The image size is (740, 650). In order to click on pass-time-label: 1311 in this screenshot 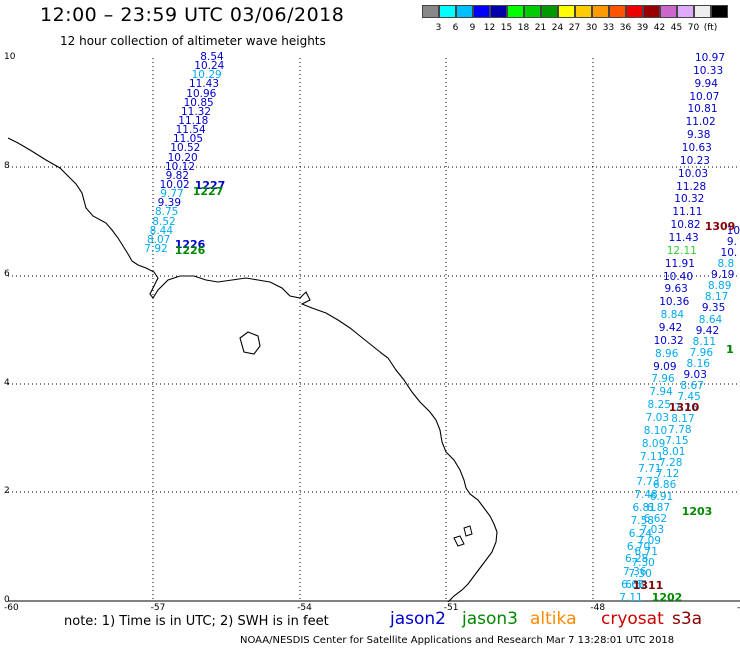, I will do `click(648, 585)`.